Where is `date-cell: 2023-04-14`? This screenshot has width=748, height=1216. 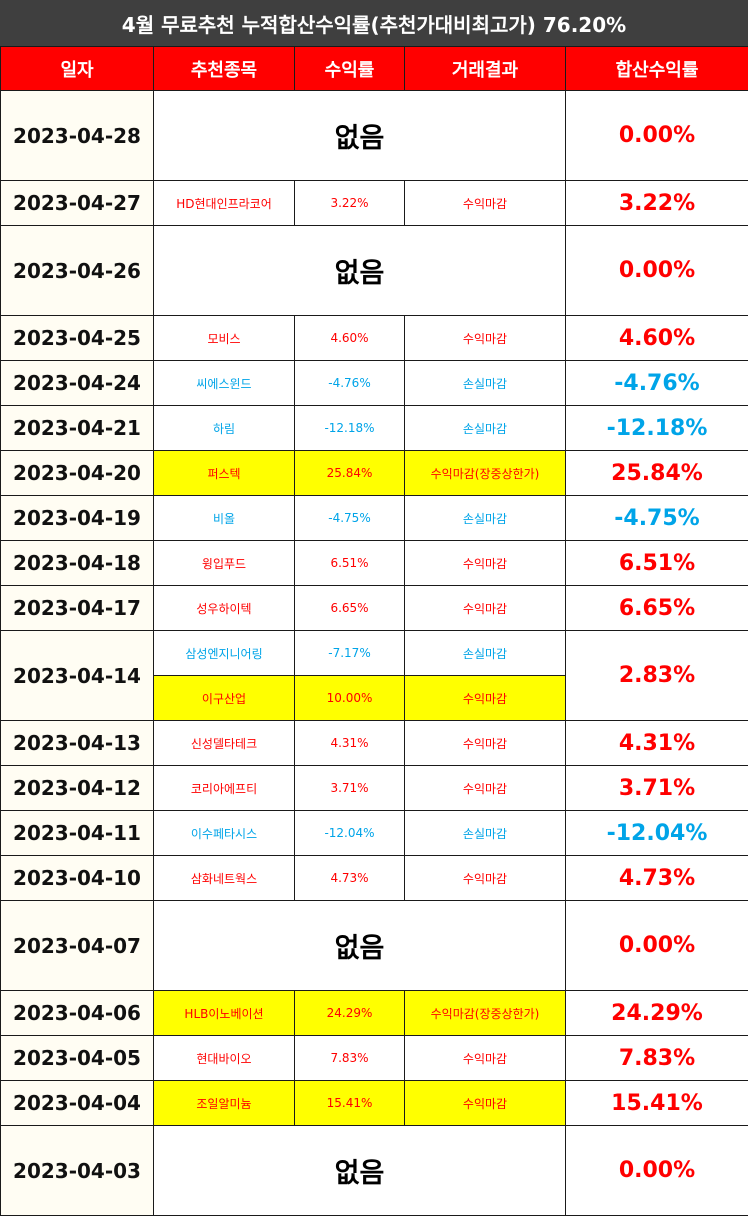 date-cell: 2023-04-14 is located at coordinates (77, 675).